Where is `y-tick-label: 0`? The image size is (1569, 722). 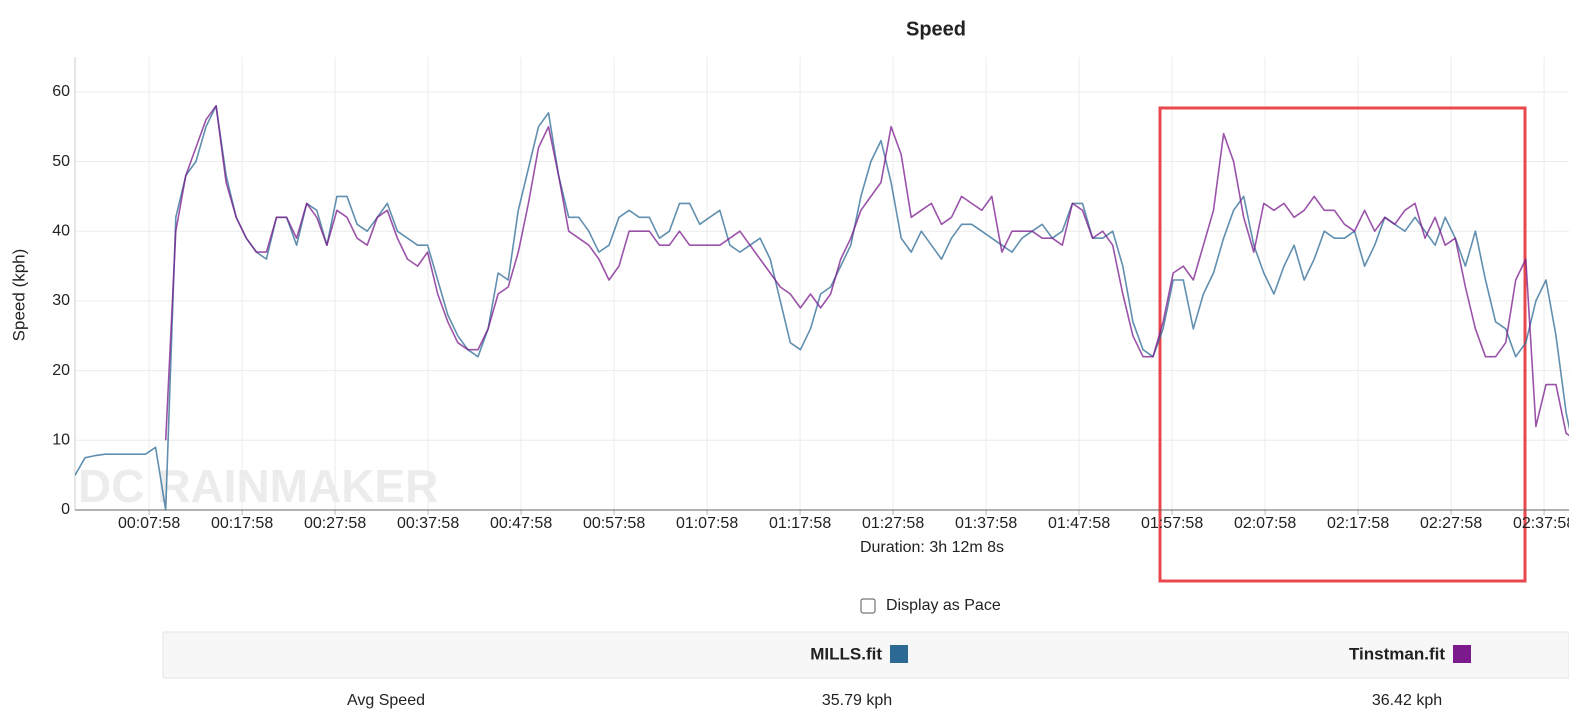
y-tick-label: 0 is located at coordinates (65, 509).